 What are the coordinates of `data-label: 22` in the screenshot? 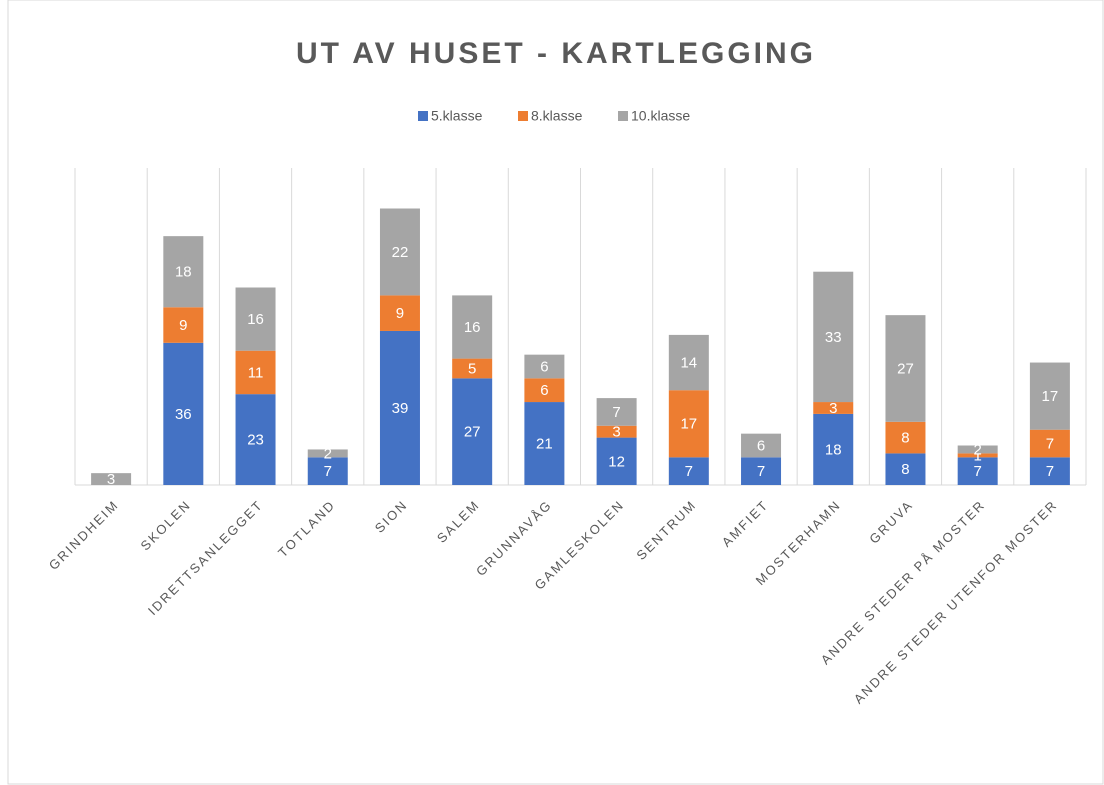 It's located at (400, 252).